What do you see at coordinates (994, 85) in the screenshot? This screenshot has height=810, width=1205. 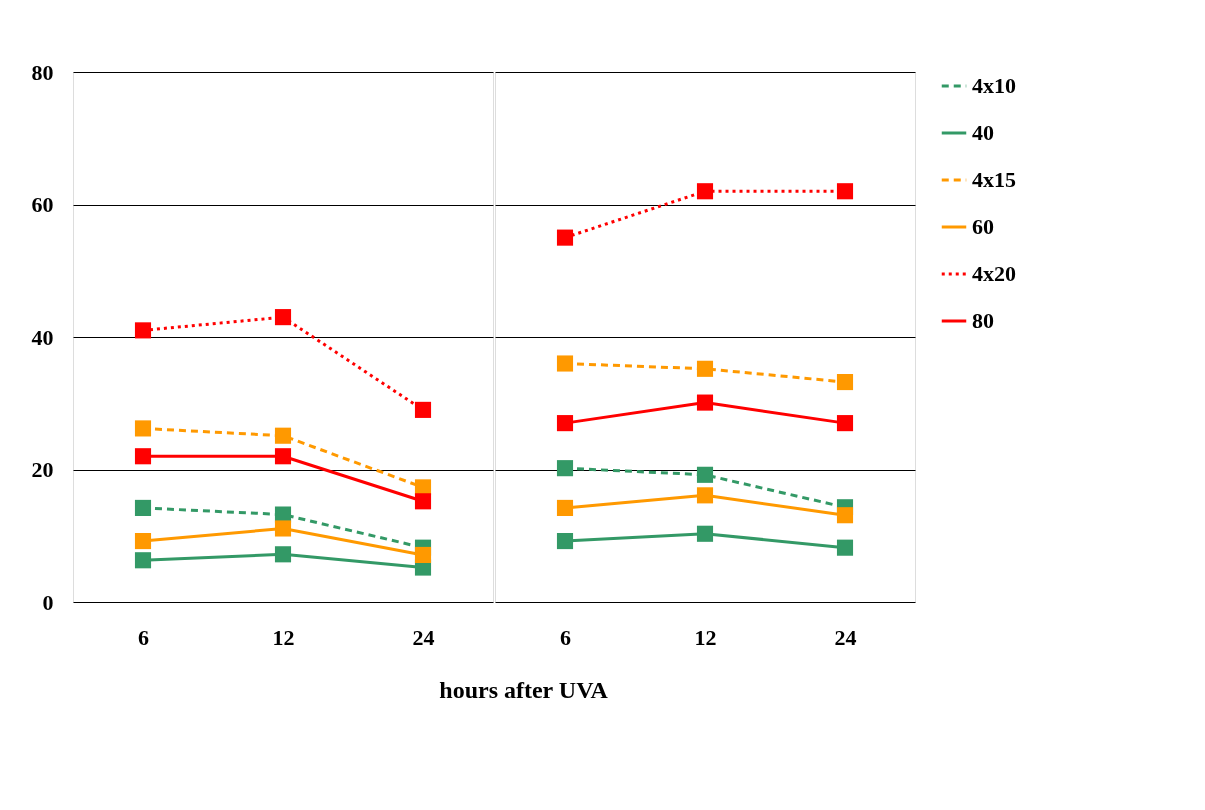 I see `legend-label: 4x10` at bounding box center [994, 85].